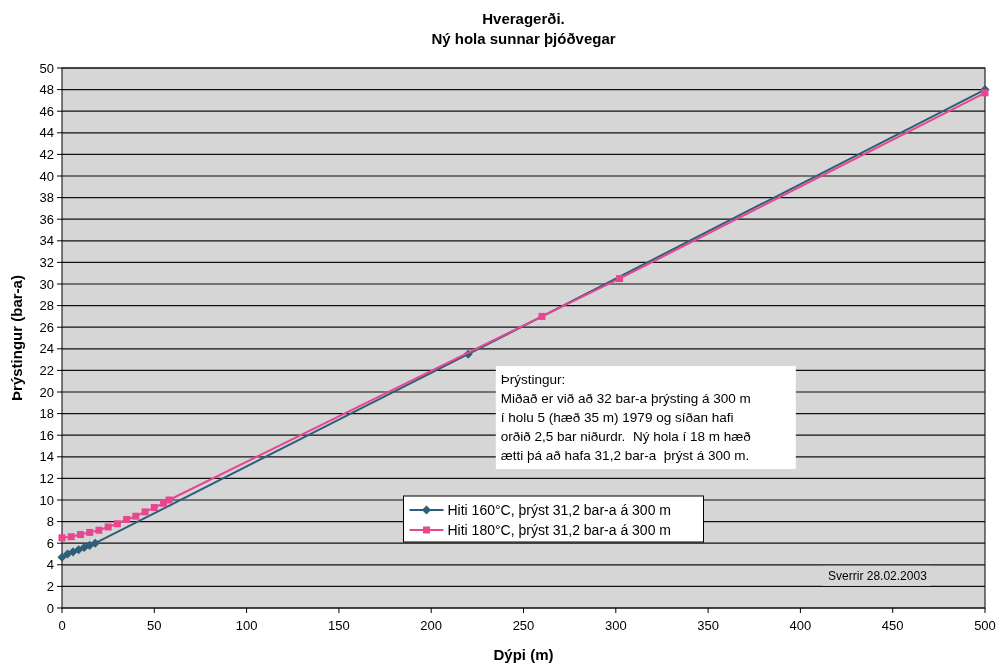 The image size is (1003, 672). What do you see at coordinates (523, 654) in the screenshot?
I see `x-axis-title: Dýpi (m)` at bounding box center [523, 654].